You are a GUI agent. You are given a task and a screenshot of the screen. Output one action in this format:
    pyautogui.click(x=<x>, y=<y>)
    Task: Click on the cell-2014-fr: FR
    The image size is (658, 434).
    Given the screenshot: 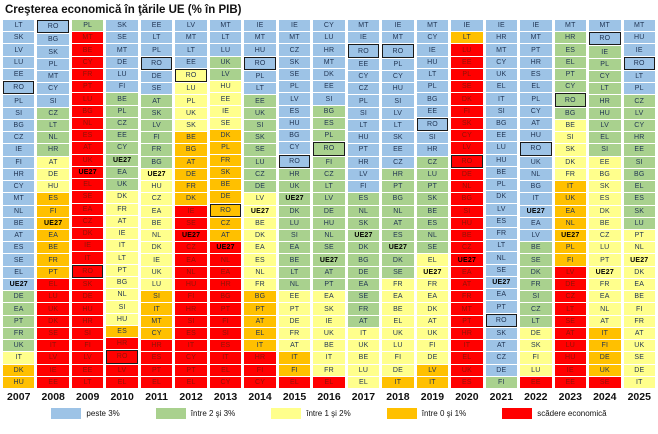 What is the action you would take?
    pyautogui.click(x=260, y=284)
    